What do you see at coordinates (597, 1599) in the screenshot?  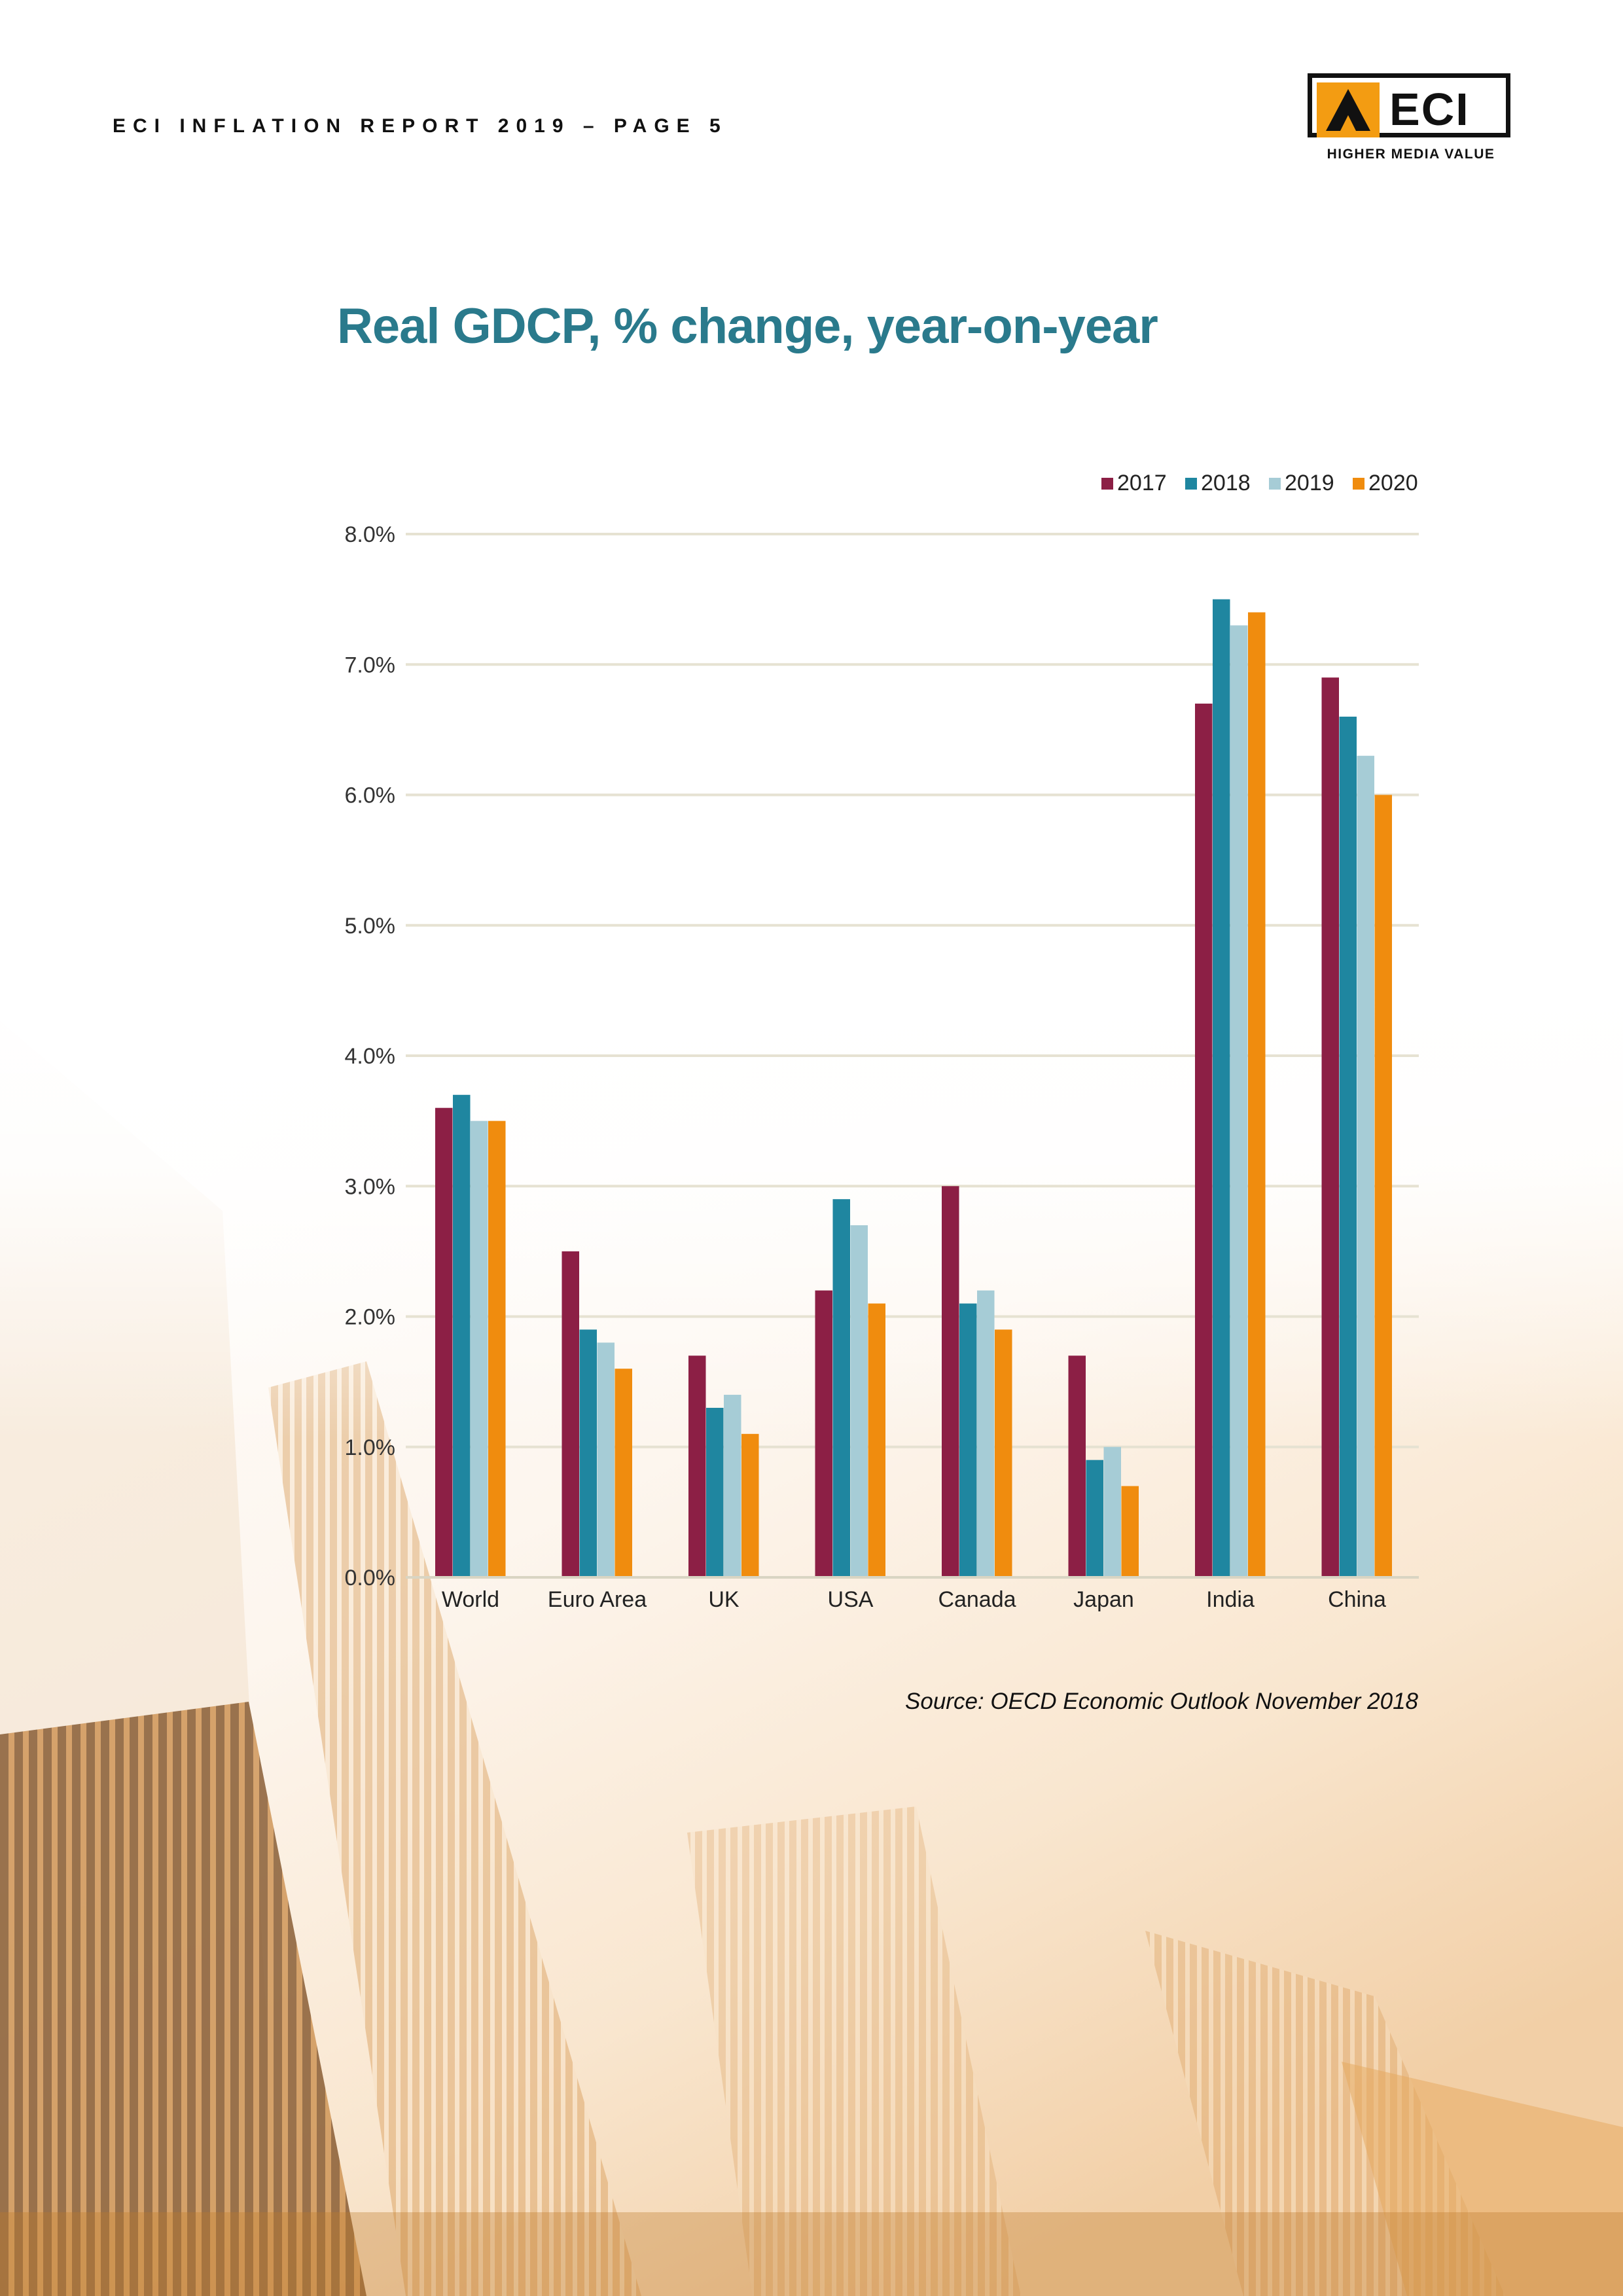 I see `x-tick-label: Euro Area` at bounding box center [597, 1599].